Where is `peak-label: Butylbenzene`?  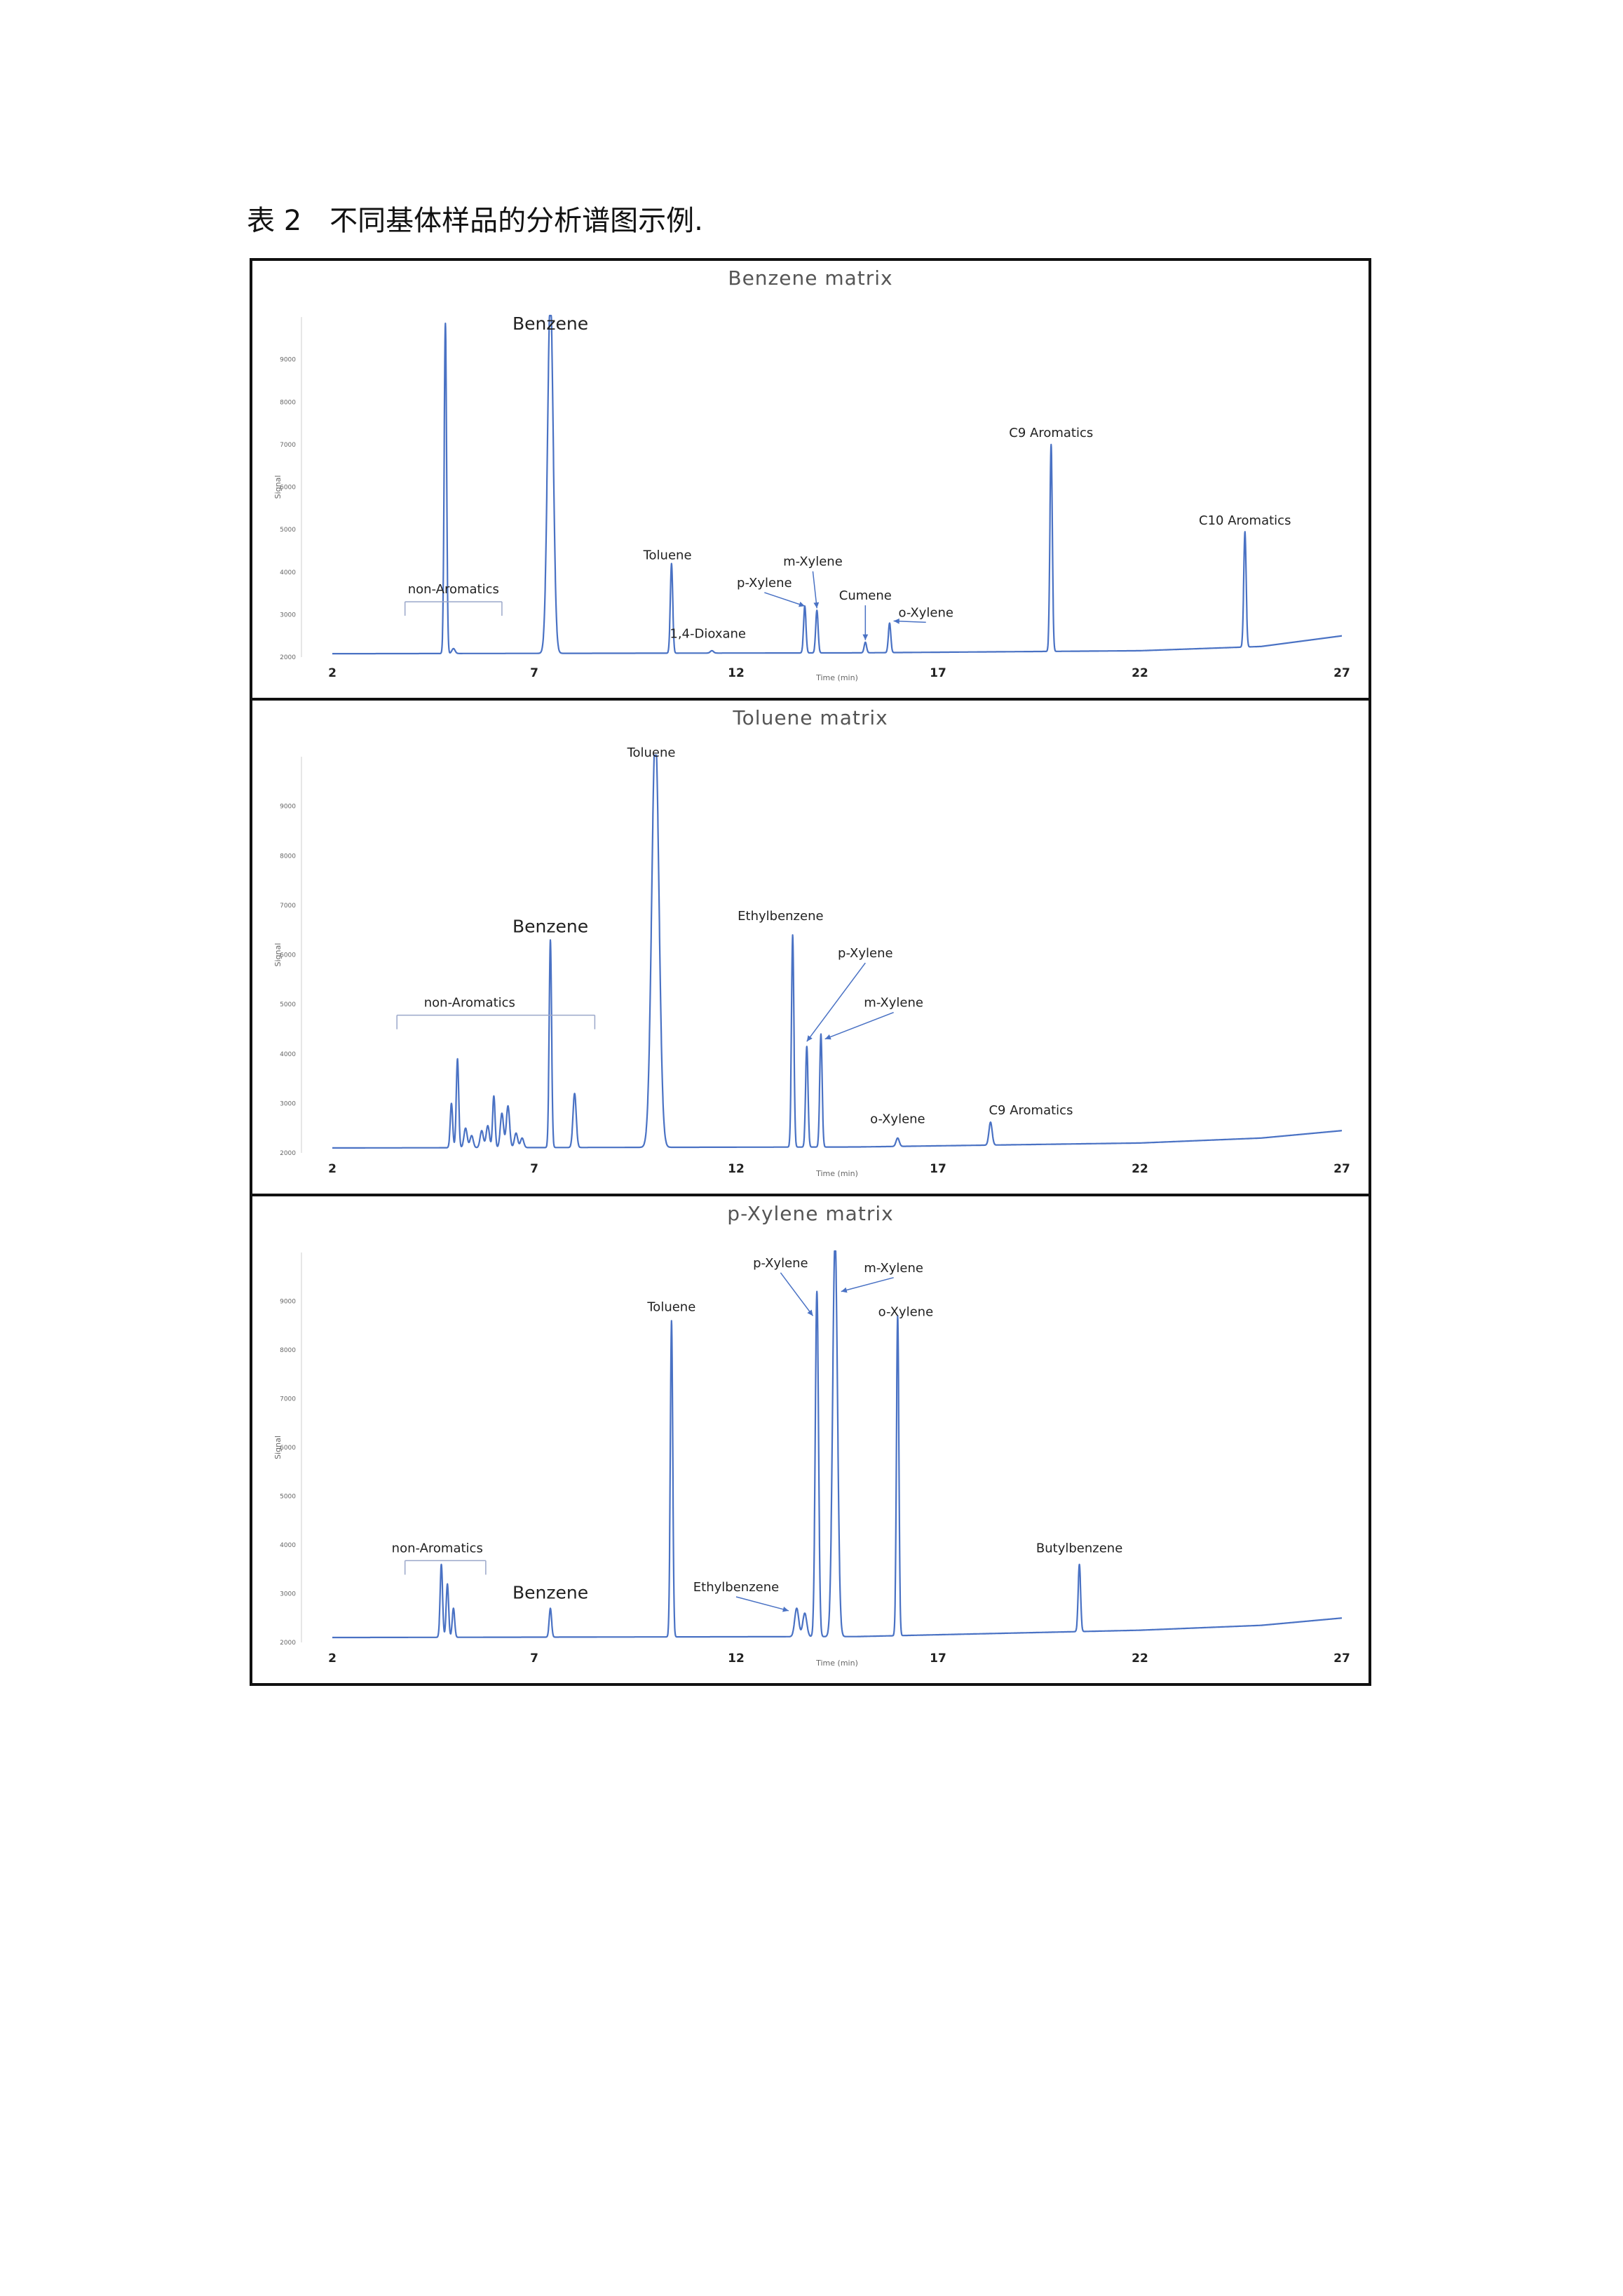 peak-label: Butylbenzene is located at coordinates (1079, 1548).